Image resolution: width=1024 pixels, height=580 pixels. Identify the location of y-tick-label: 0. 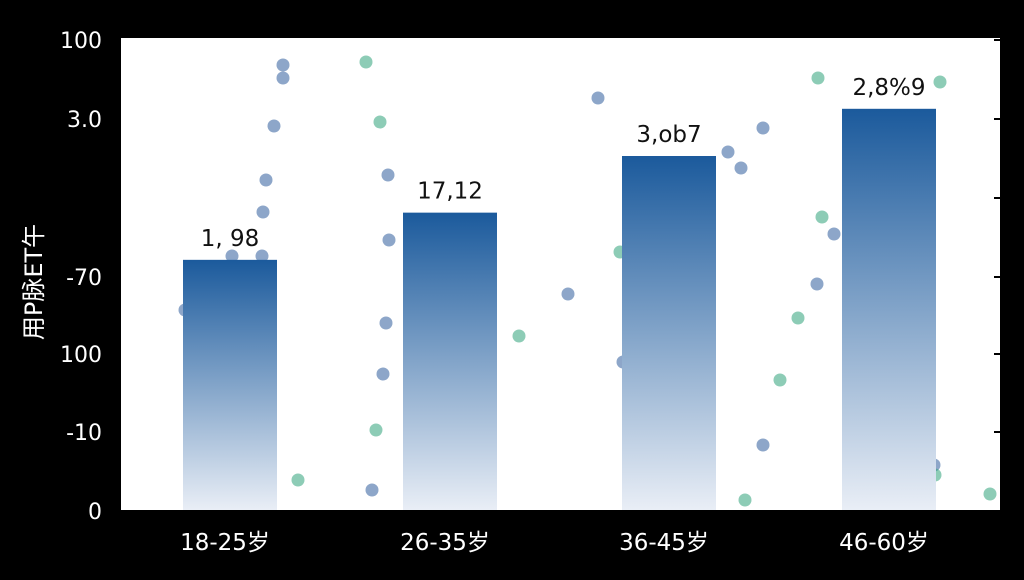
(95, 512).